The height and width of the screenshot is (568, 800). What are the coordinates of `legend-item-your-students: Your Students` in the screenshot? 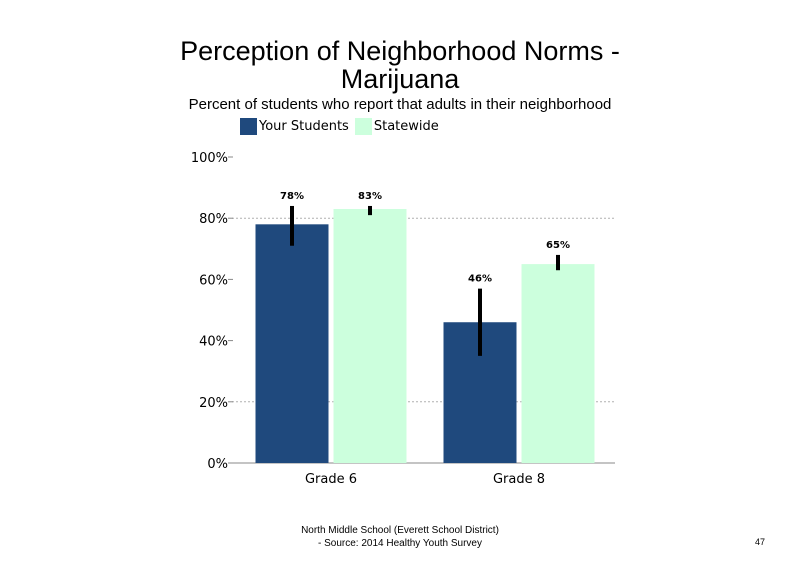 It's located at (294, 126).